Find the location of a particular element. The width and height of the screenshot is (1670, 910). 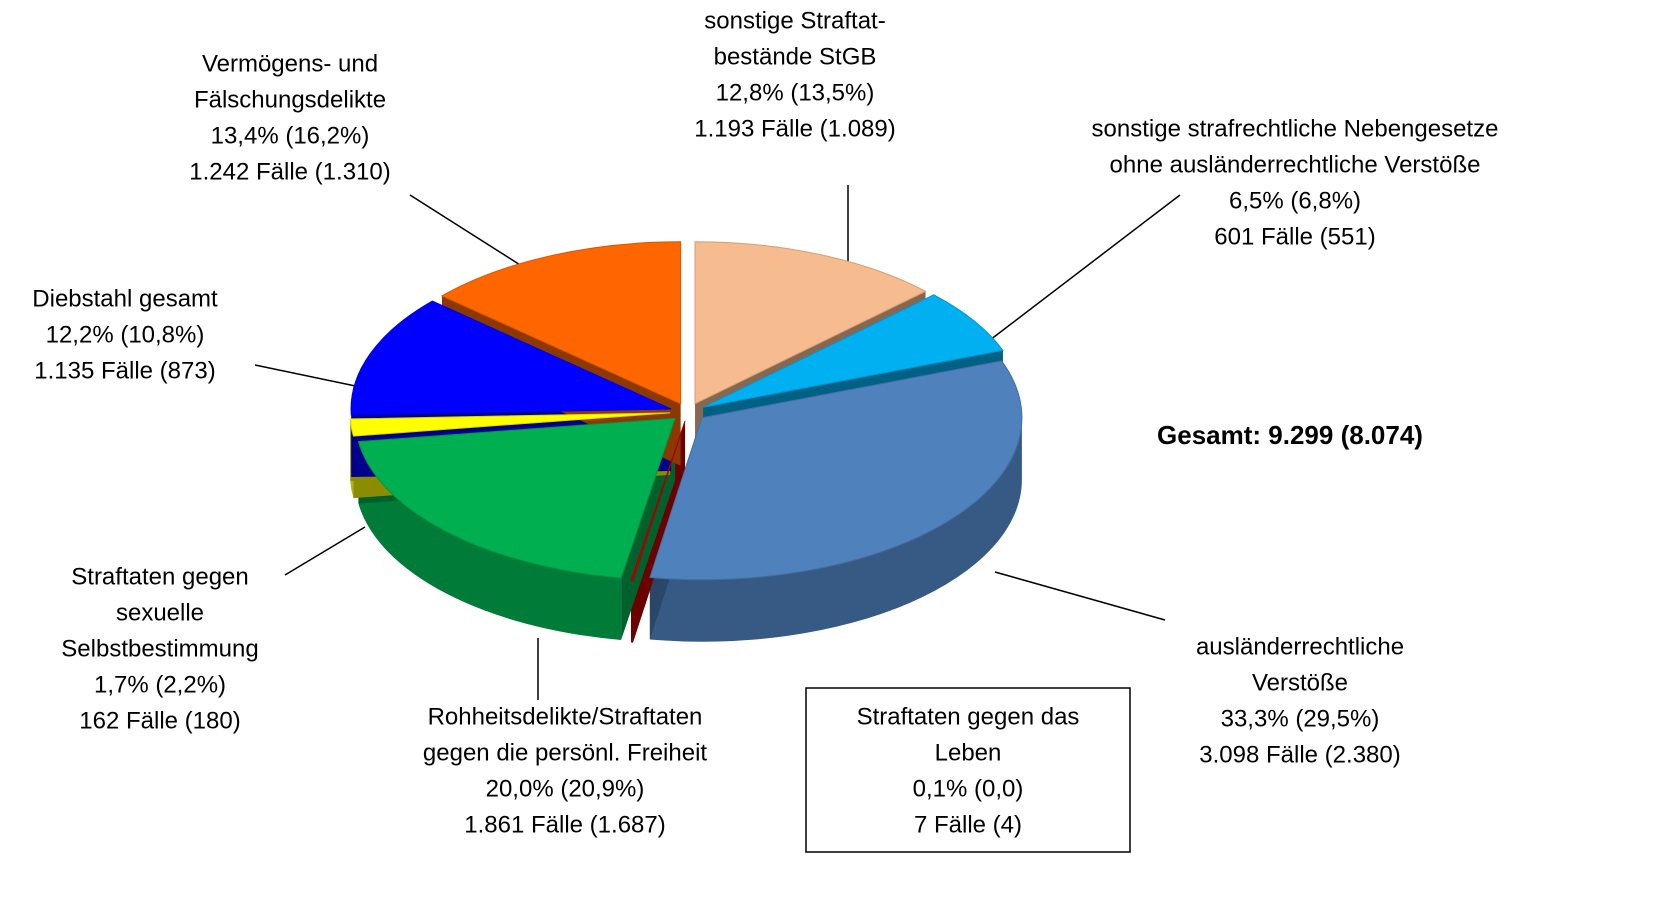

slice-label: sonstige Straftat- is located at coordinates (794, 20).